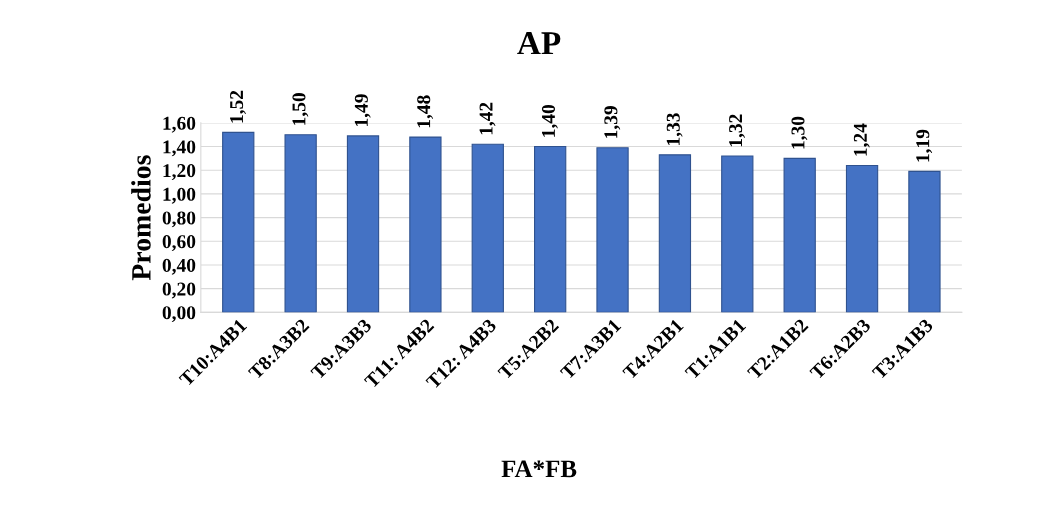  Describe the element at coordinates (179, 219) in the screenshot. I see `y-tick-label: 0,80` at that location.